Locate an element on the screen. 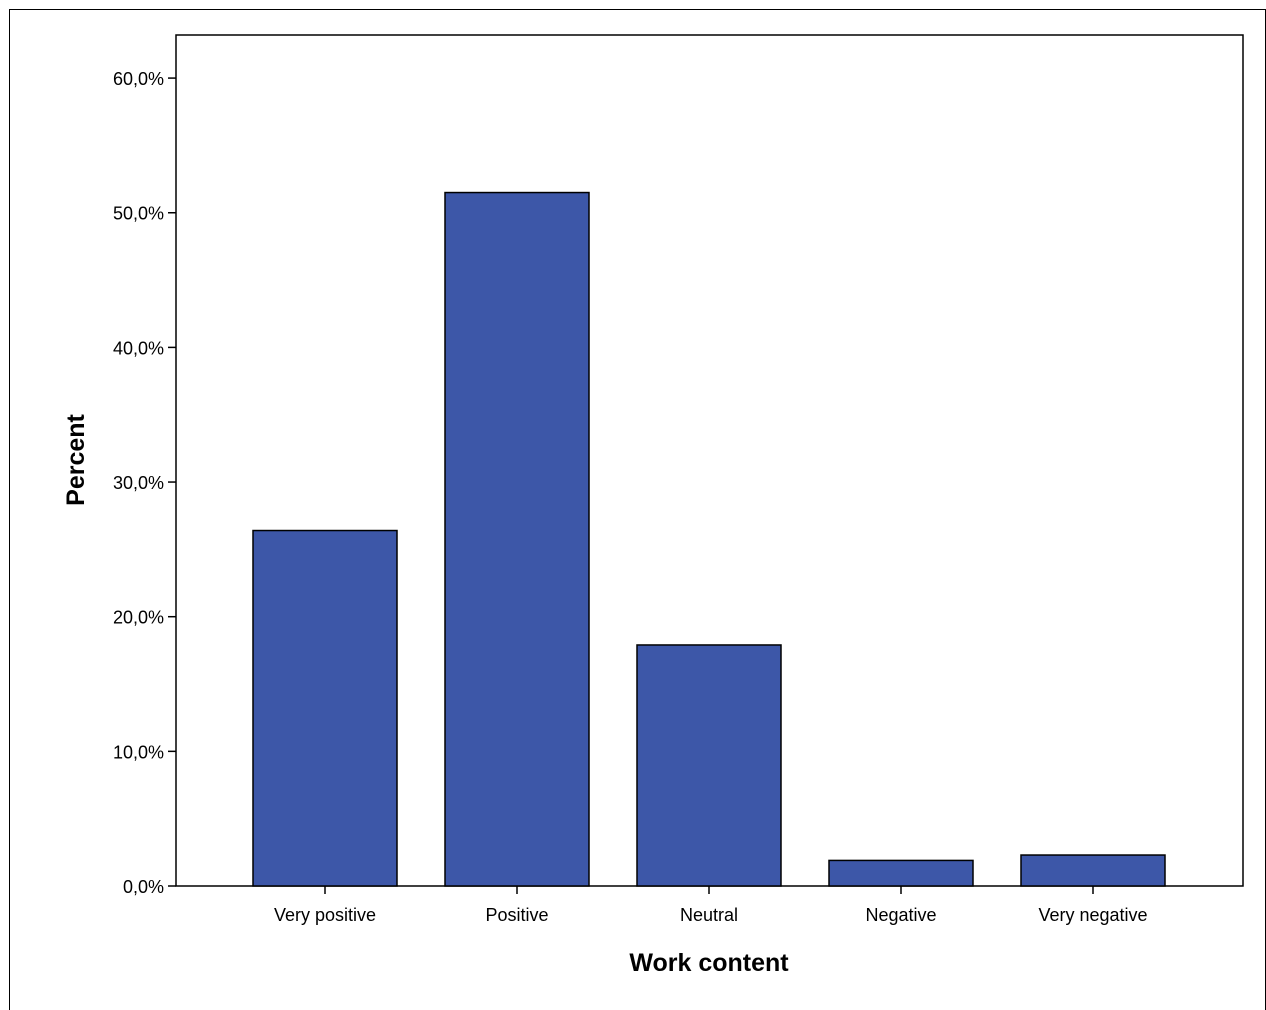  x-tick-label: Very positive is located at coordinates (325, 915).